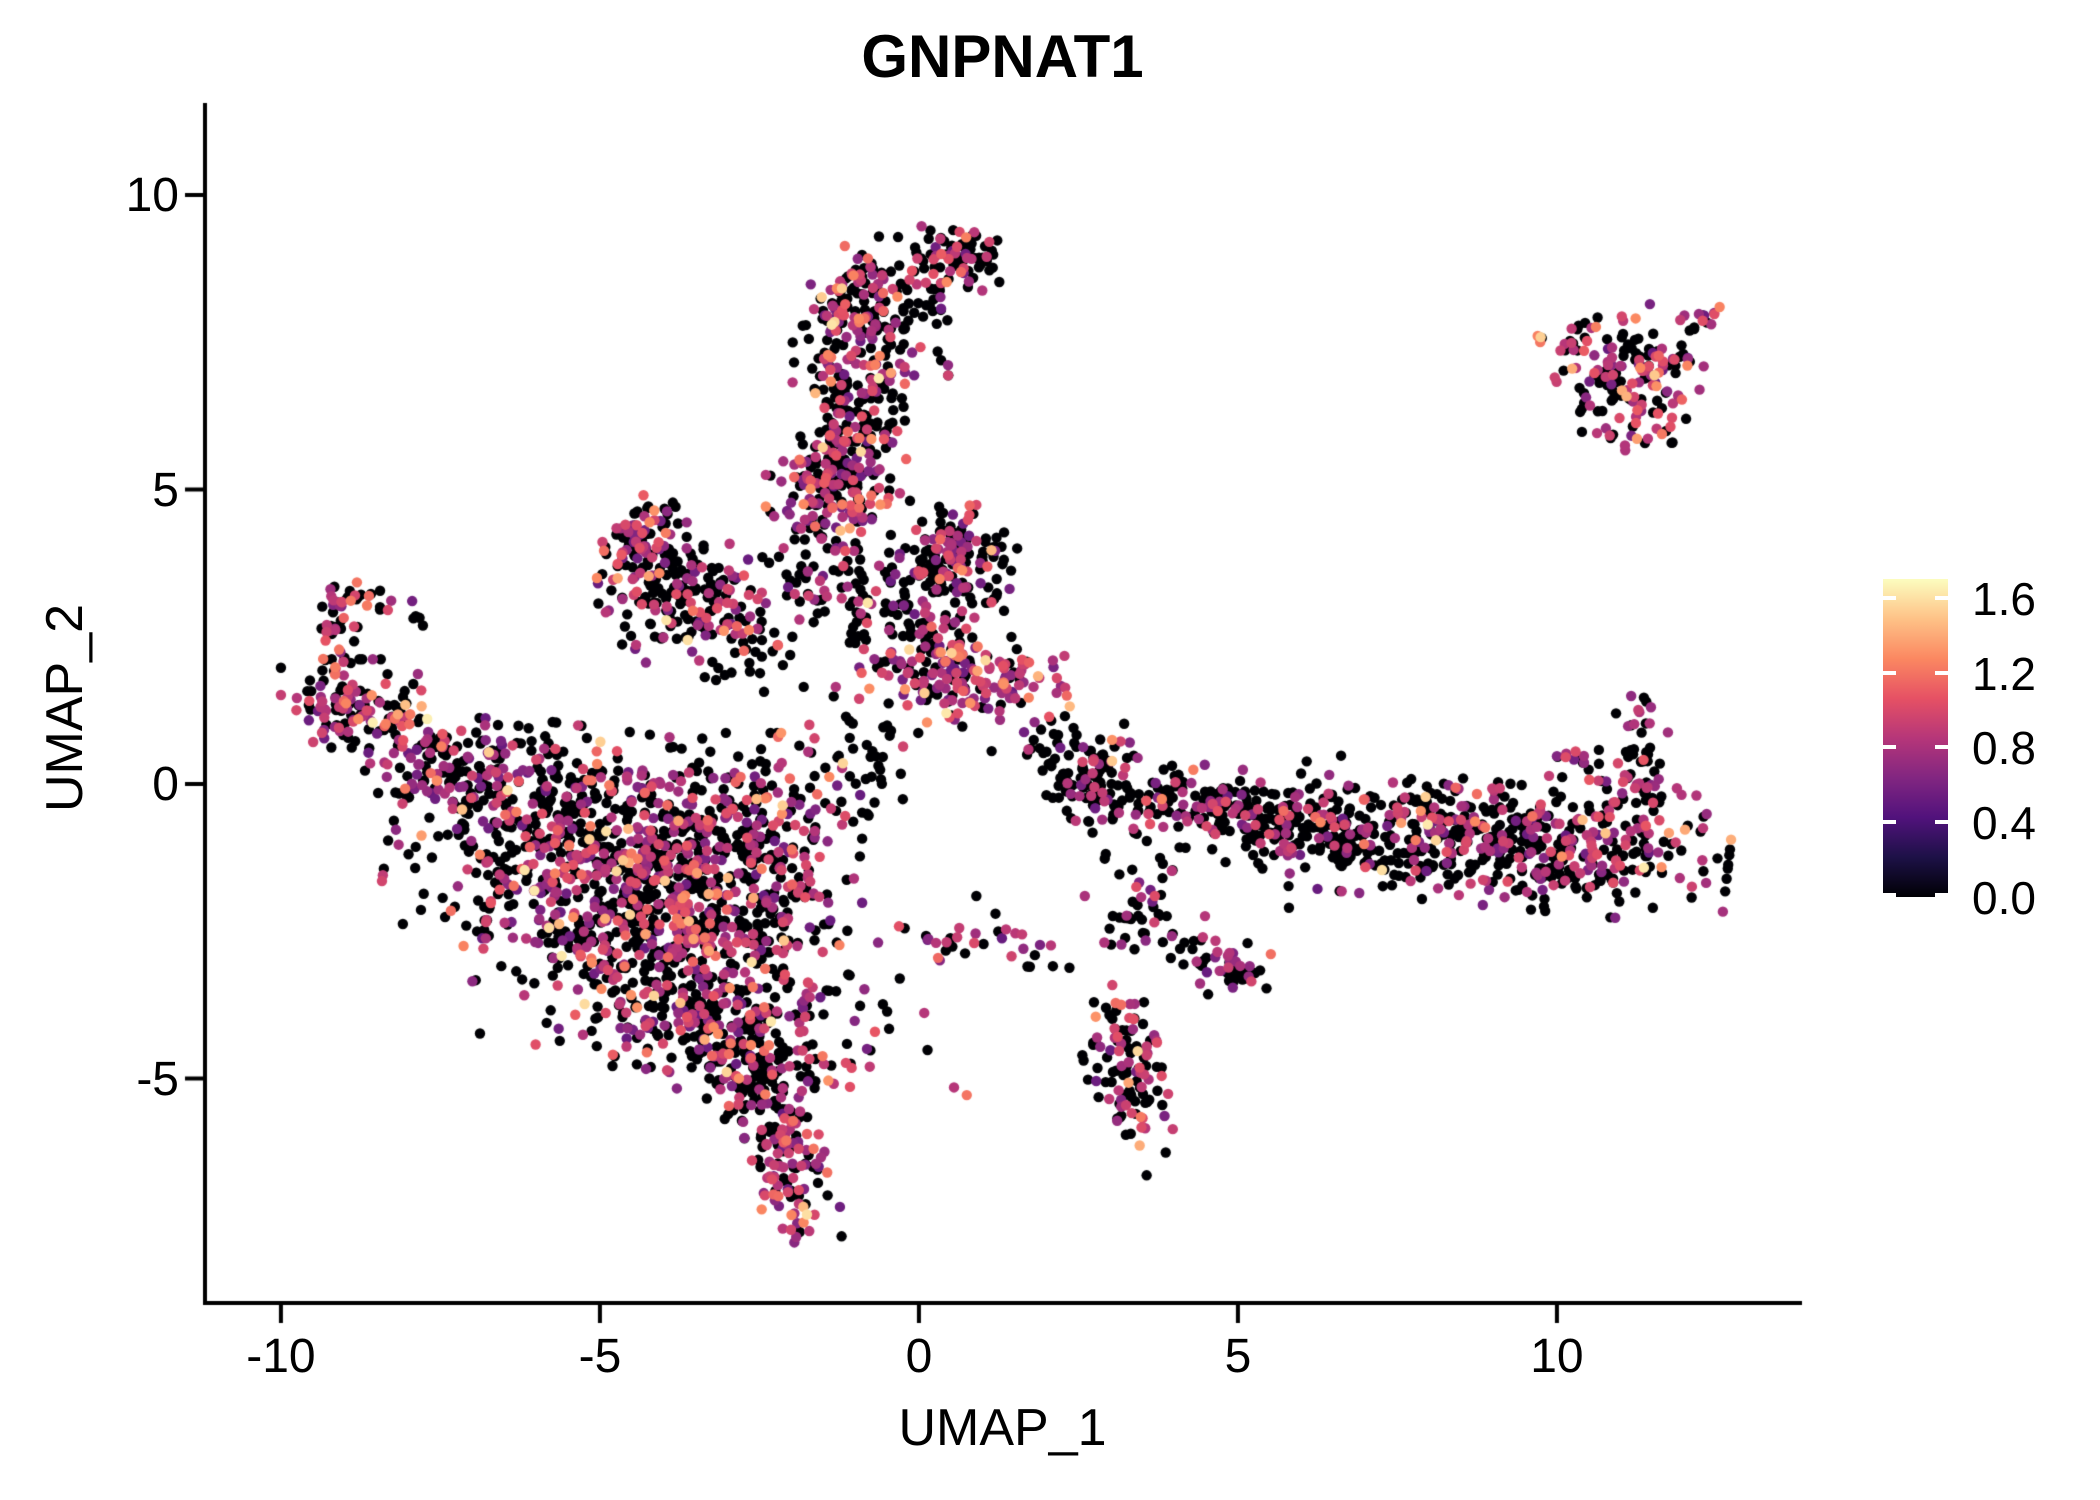 This screenshot has width=2100, height=1500. What do you see at coordinates (165, 490) in the screenshot?
I see `y-tick-label-5: 5` at bounding box center [165, 490].